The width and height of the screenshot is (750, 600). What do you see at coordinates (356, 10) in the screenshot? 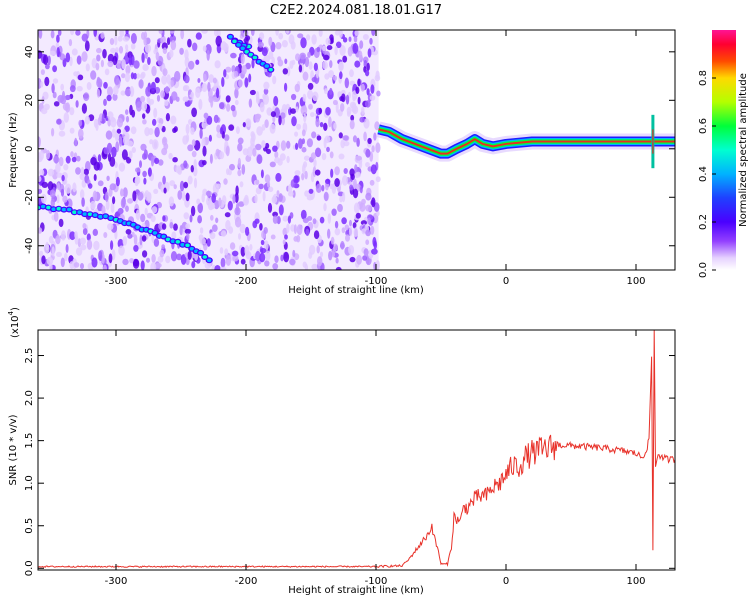
I see `figure-title: C2E2.2024.081.18.01.G17` at bounding box center [356, 10].